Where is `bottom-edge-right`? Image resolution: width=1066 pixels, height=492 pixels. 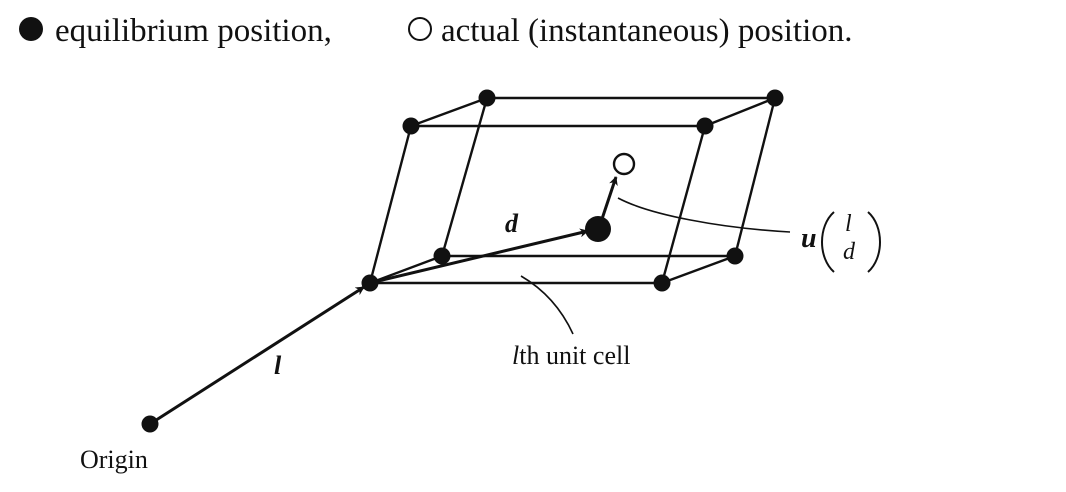 bottom-edge-right is located at coordinates (698, 269).